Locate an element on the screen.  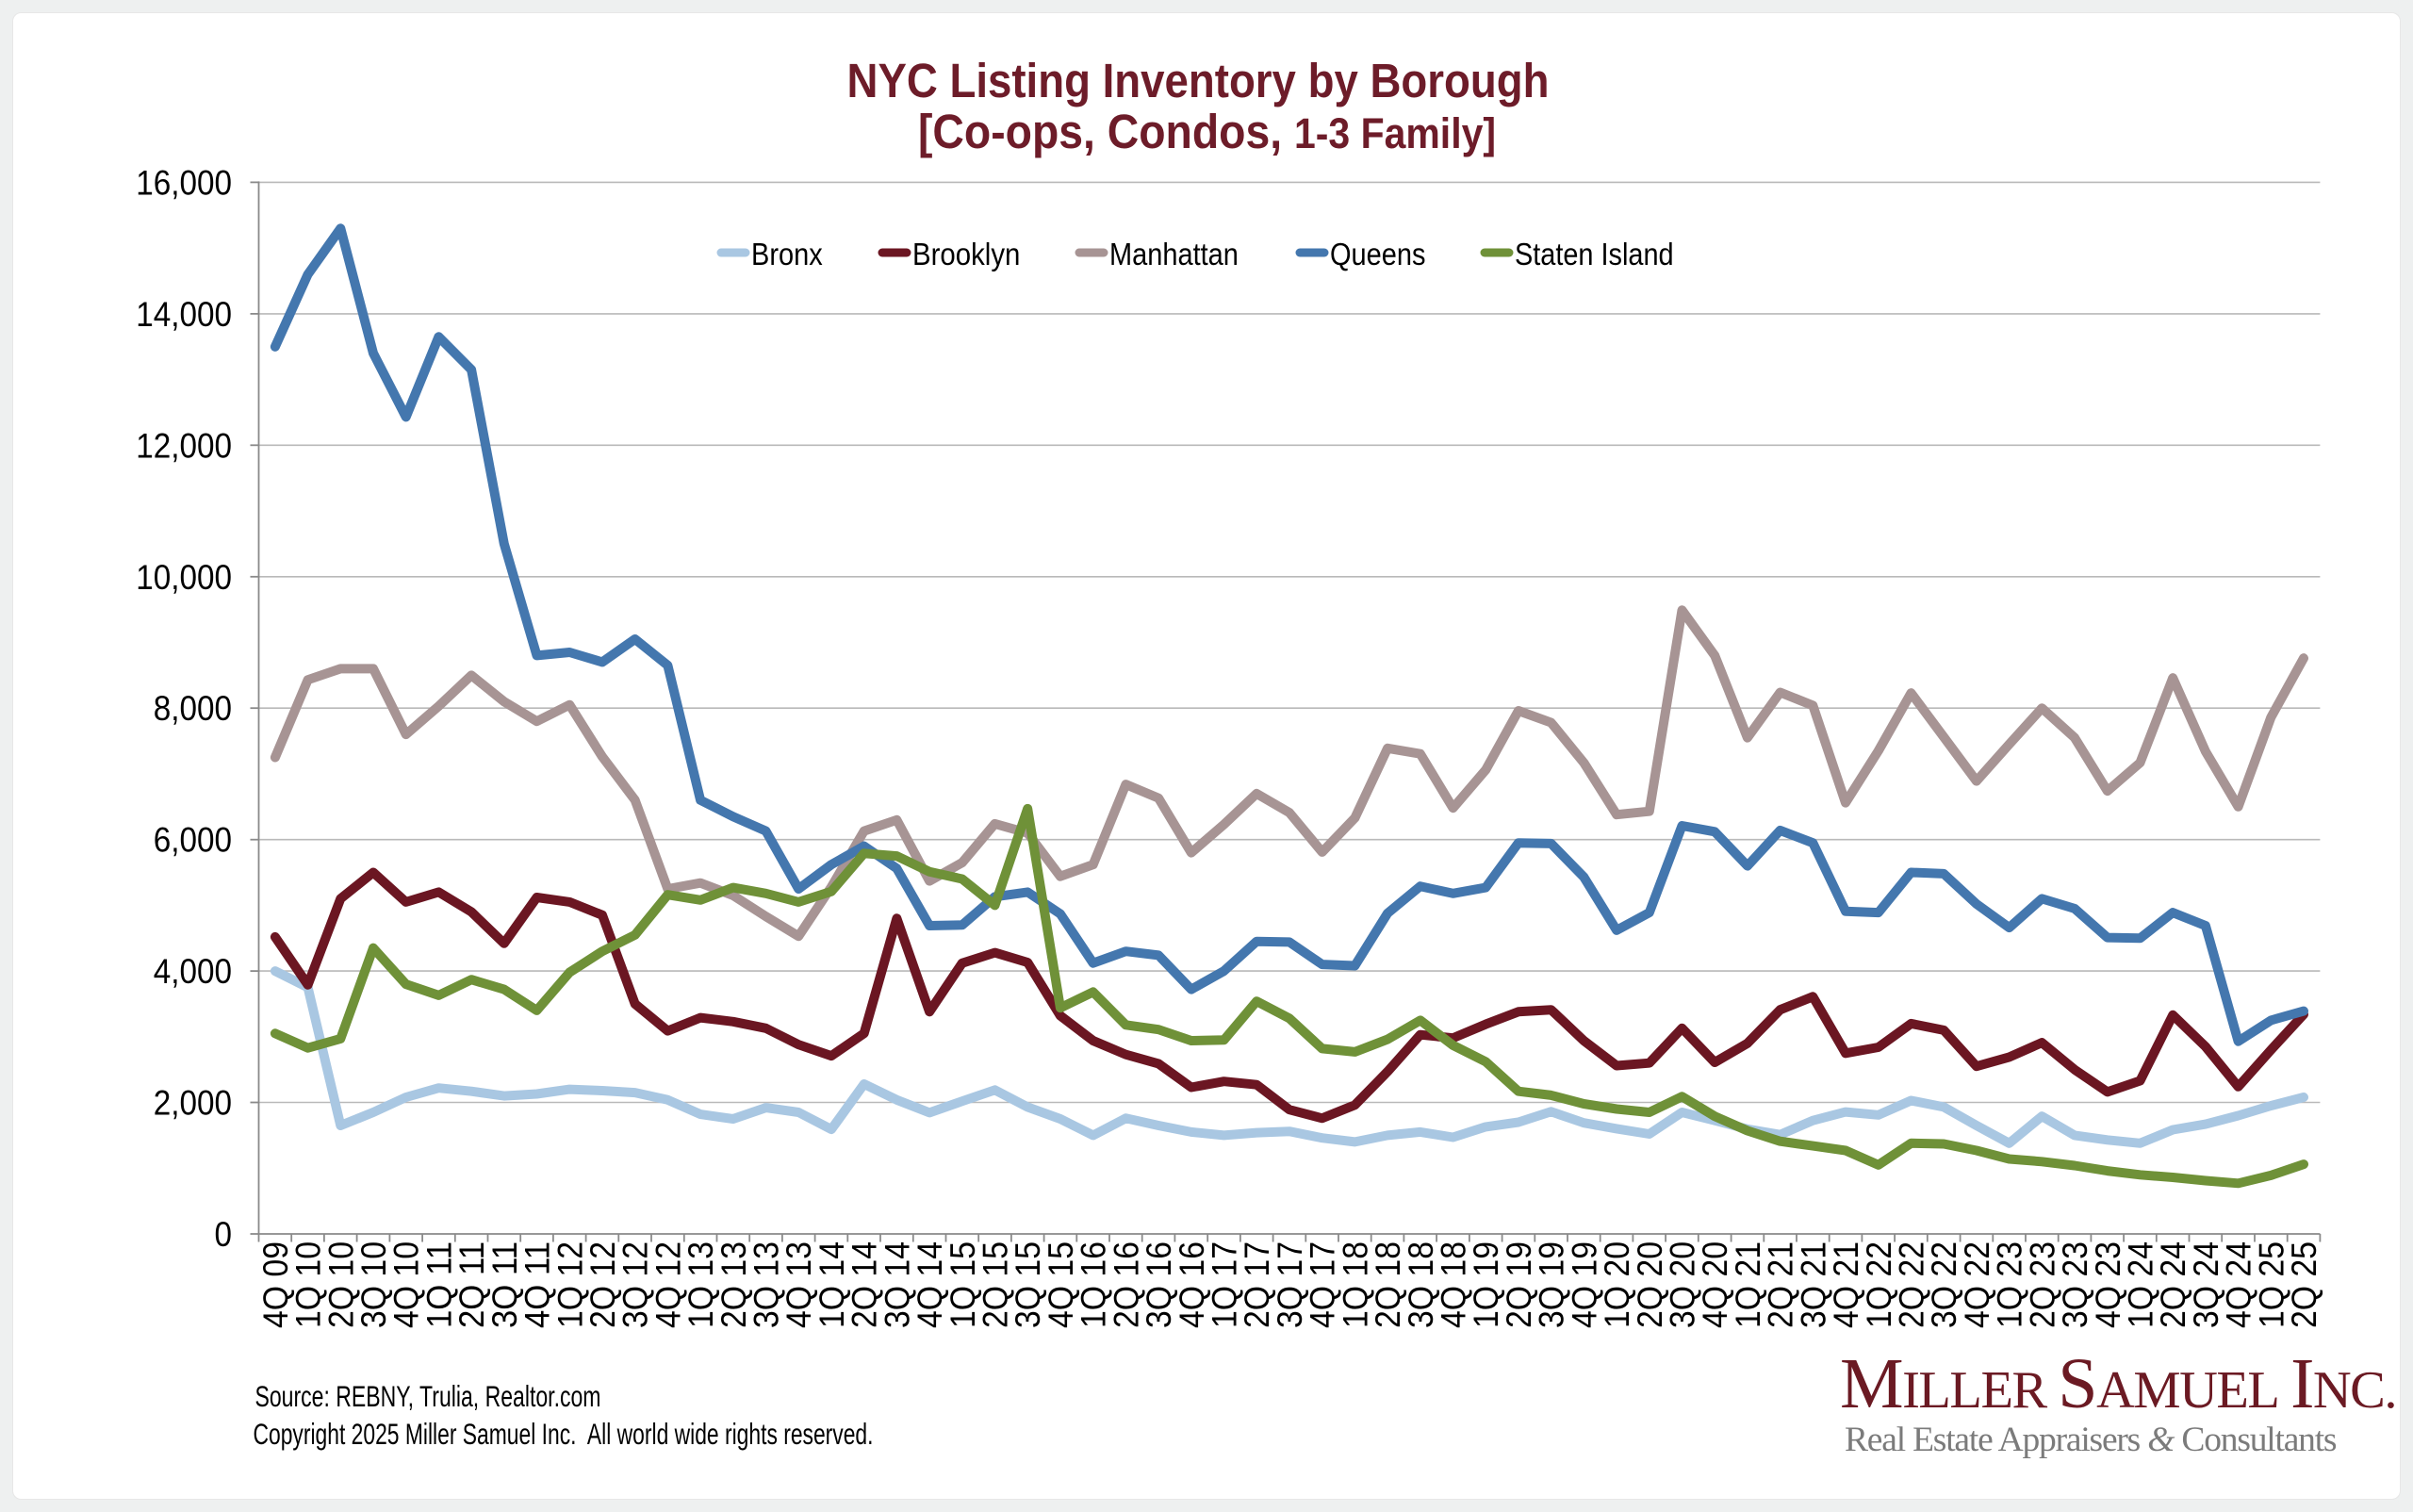
svg-text: Manhattan is located at coordinates (1174, 255).